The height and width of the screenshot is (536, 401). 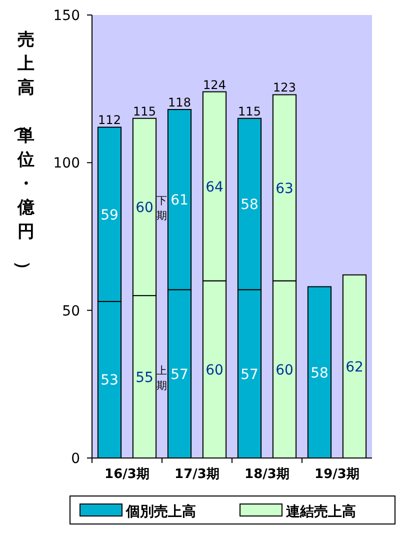 What do you see at coordinates (179, 200) in the screenshot?
I see `data-label: 61` at bounding box center [179, 200].